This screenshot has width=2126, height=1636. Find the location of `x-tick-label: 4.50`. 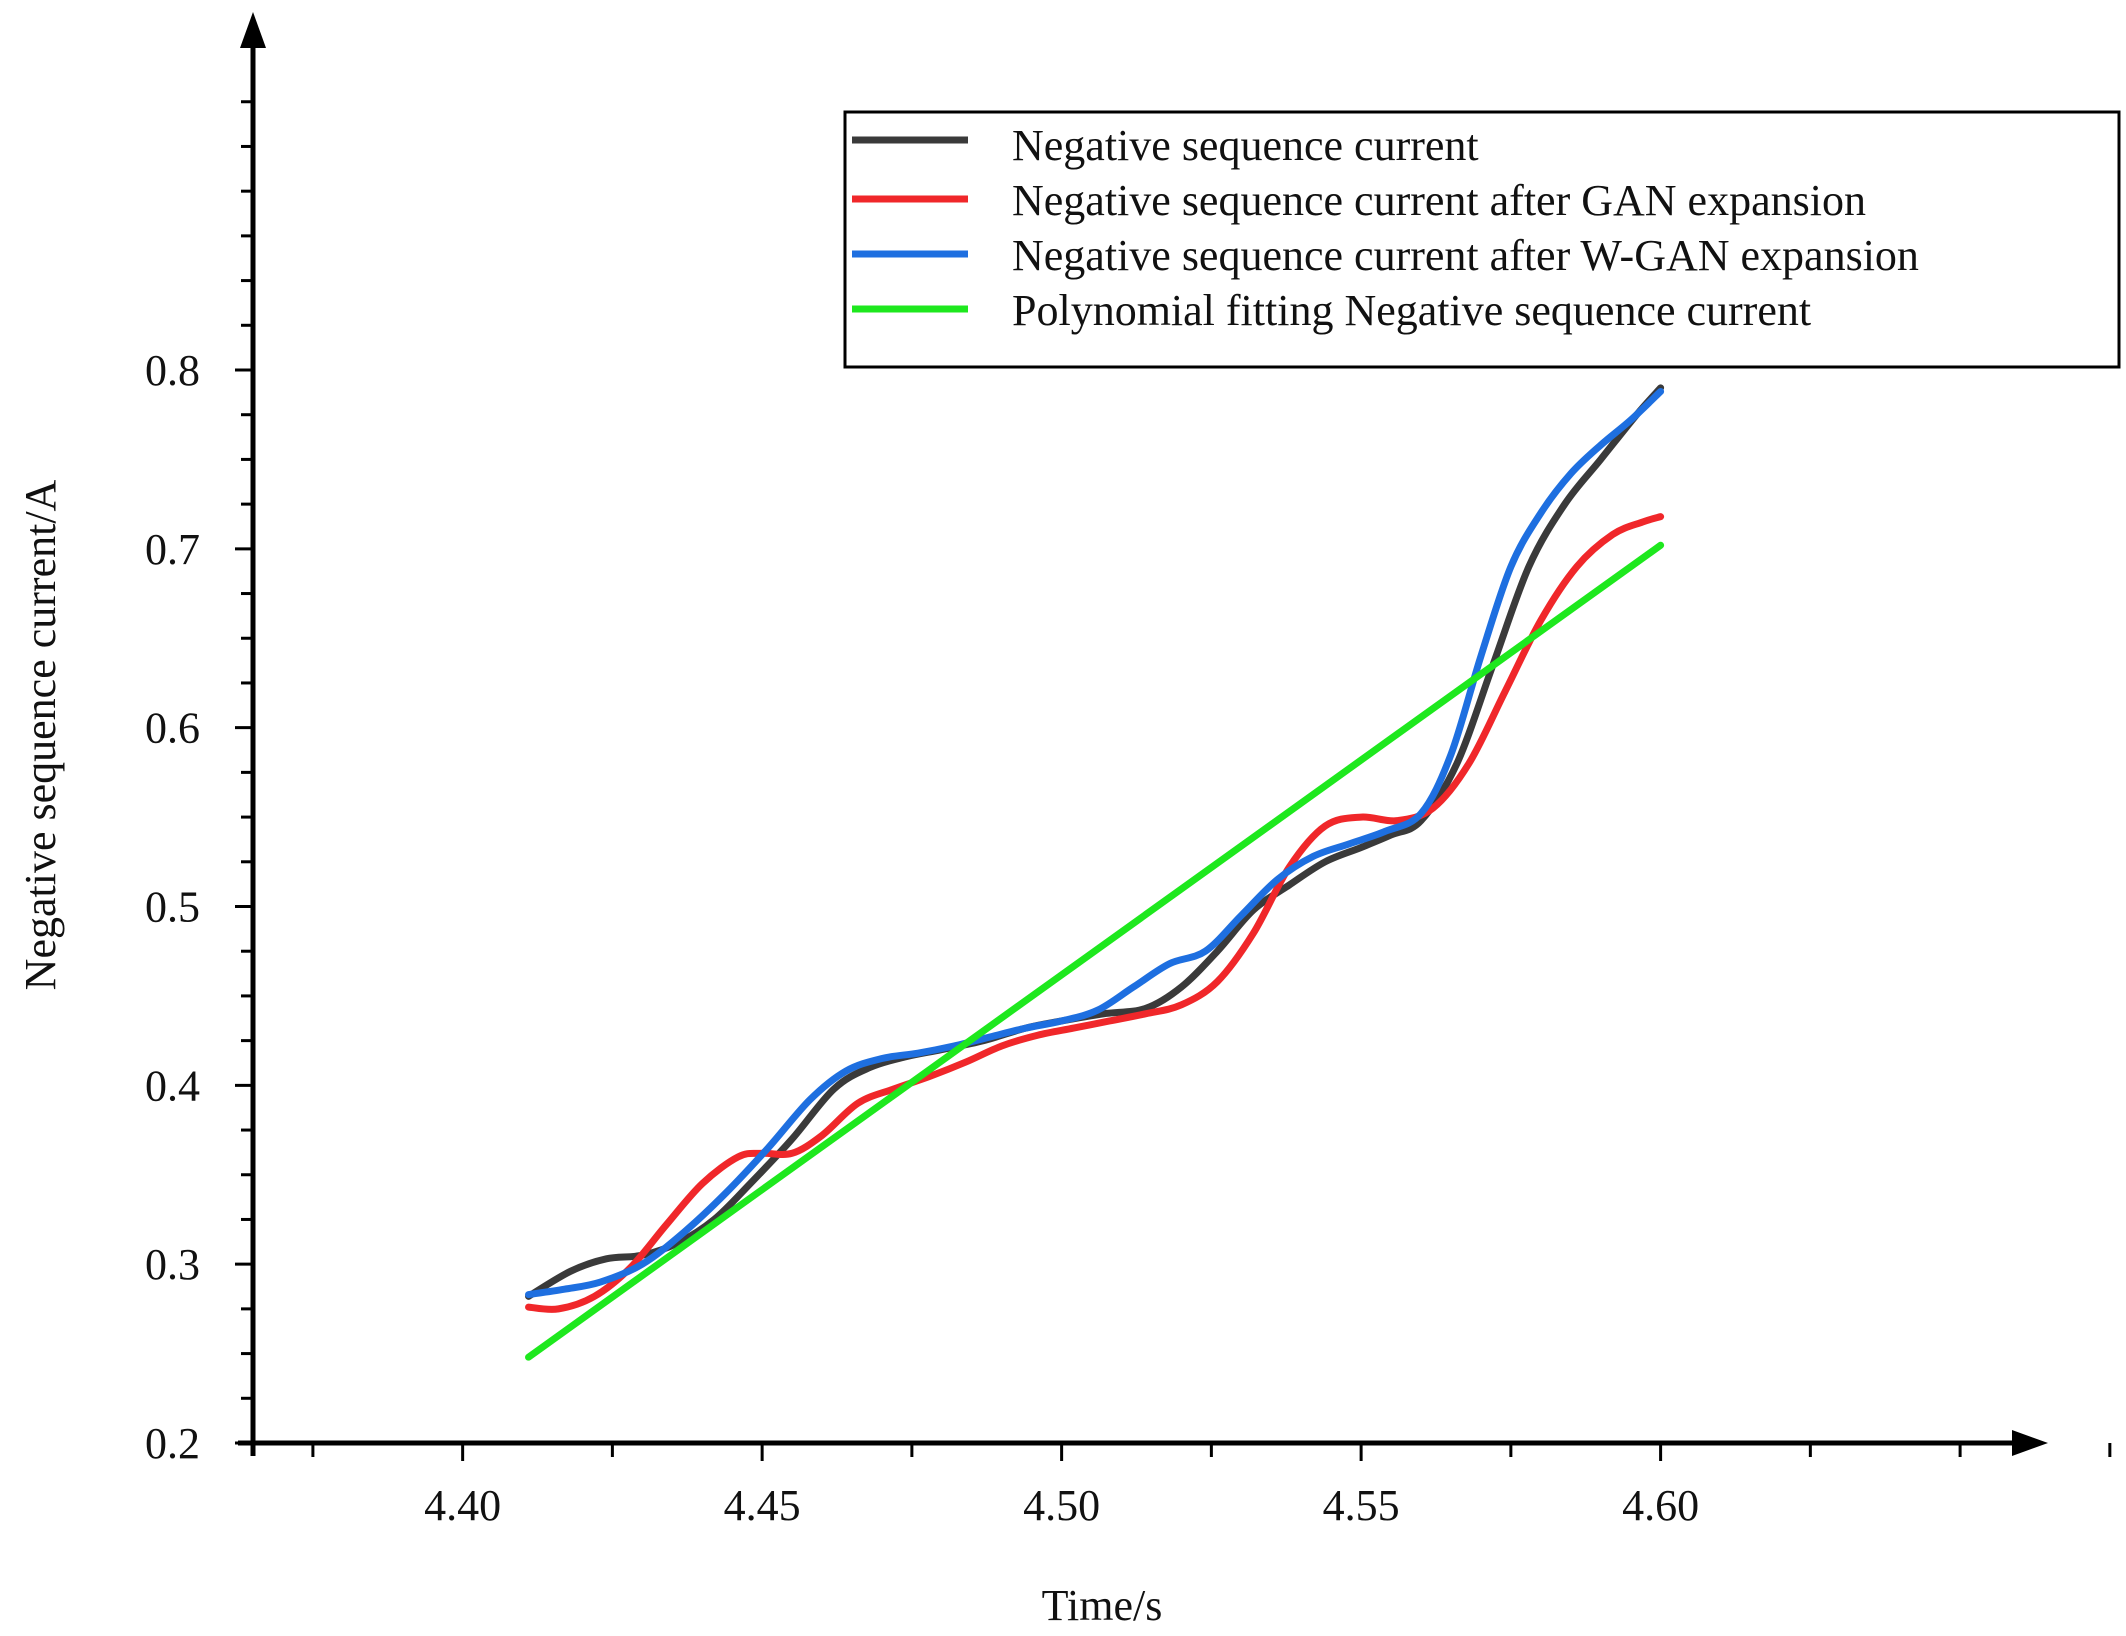

x-tick-label: 4.50 is located at coordinates (1061, 1505).